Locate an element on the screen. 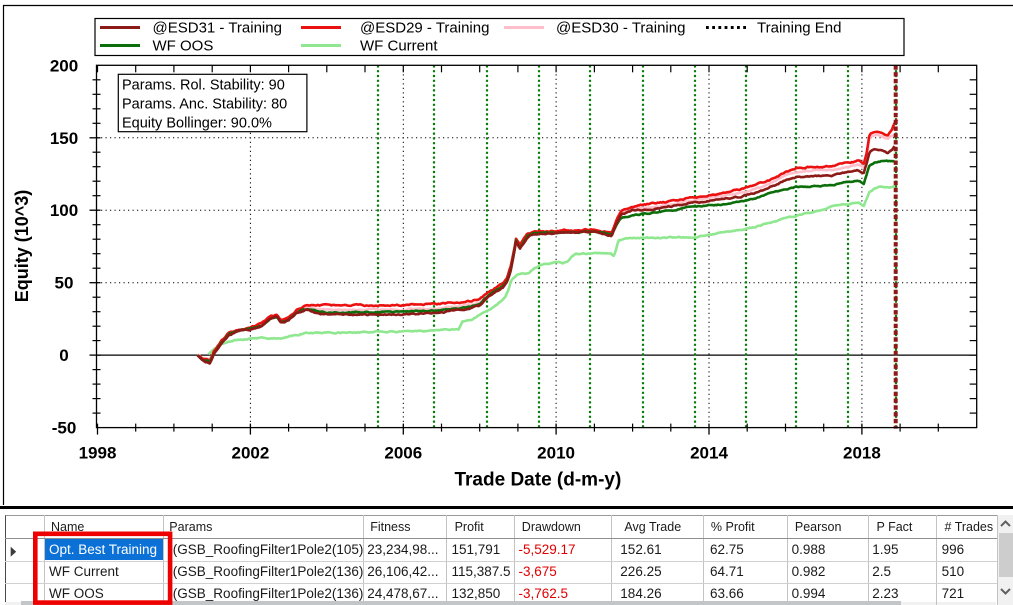 This screenshot has width=1013, height=605. svg-text: 150 is located at coordinates (64, 138).